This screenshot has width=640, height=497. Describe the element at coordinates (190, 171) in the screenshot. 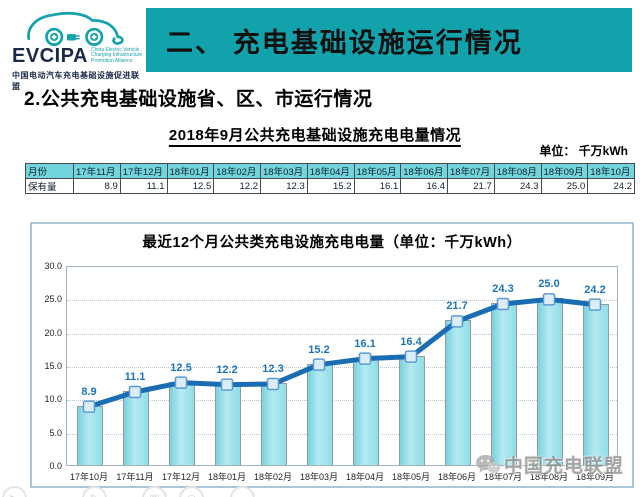

I see `table-header-cell: 18年01月` at that location.